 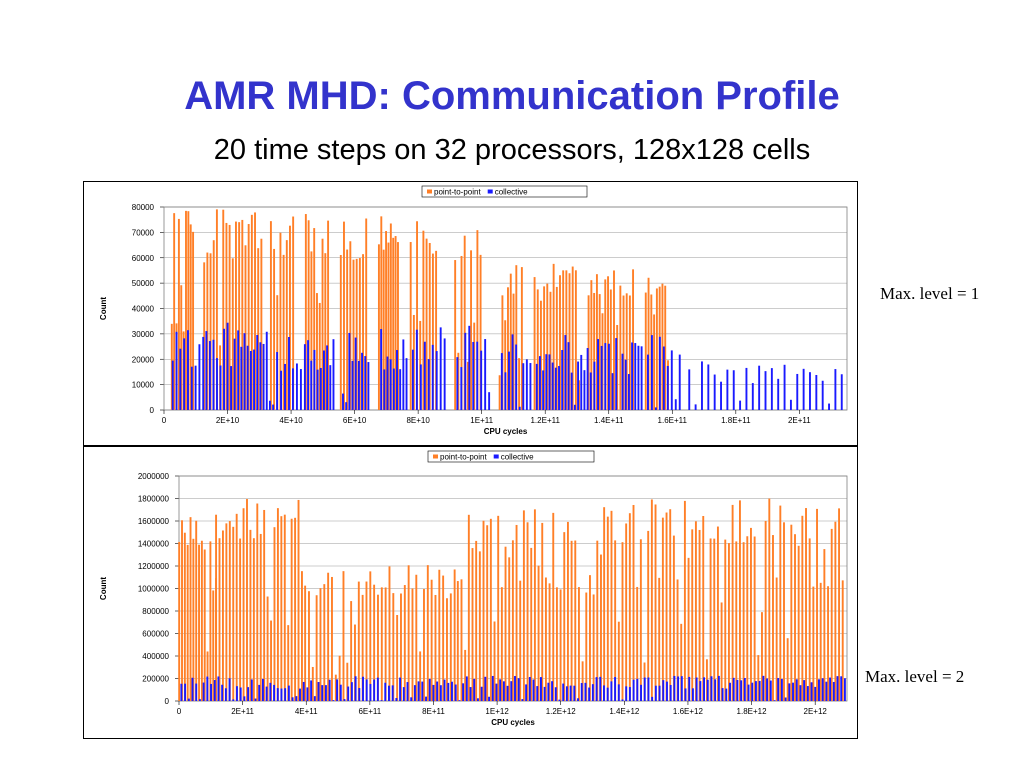 What do you see at coordinates (103, 588) in the screenshot?
I see `y-axis-label: Count` at bounding box center [103, 588].